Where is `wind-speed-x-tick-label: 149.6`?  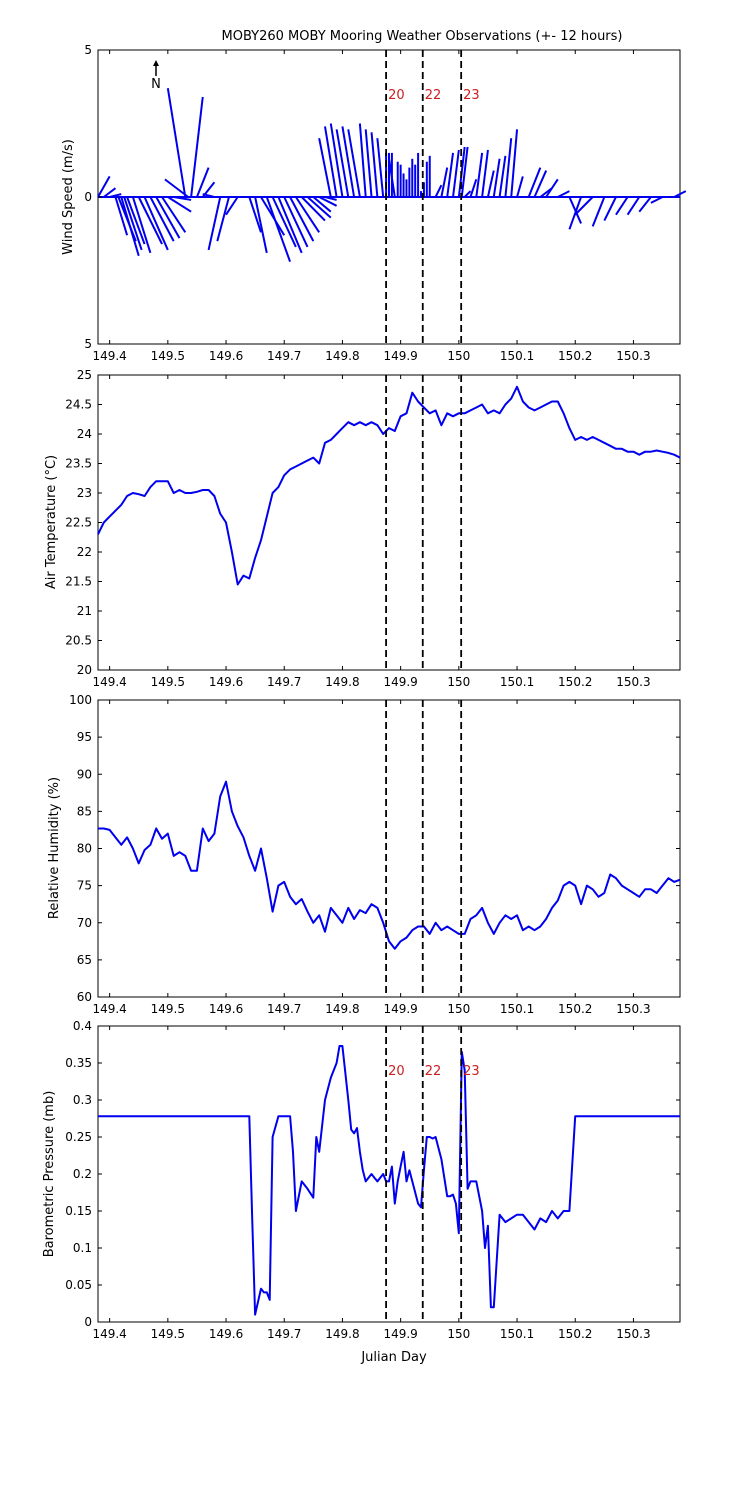
wind-speed-x-tick-label: 149.6 is located at coordinates (226, 356).